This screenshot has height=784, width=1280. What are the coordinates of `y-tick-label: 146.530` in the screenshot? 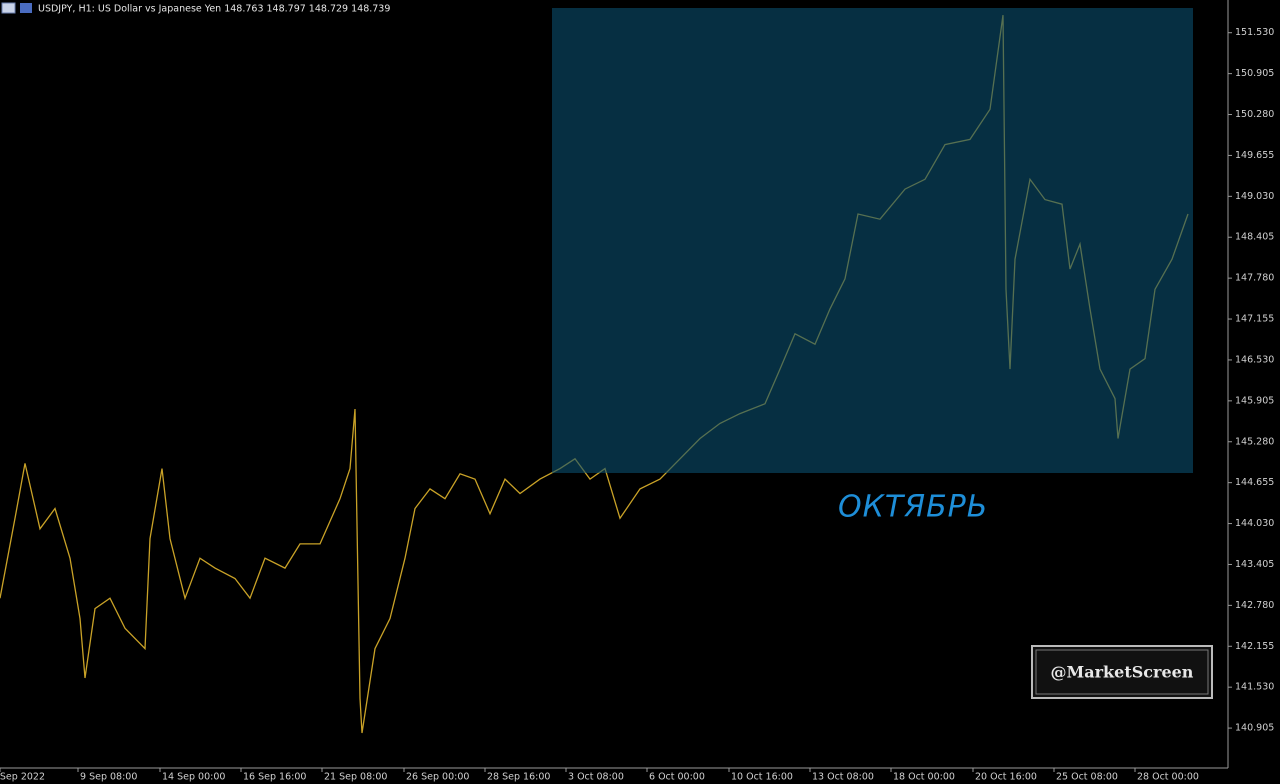 It's located at (1254, 359).